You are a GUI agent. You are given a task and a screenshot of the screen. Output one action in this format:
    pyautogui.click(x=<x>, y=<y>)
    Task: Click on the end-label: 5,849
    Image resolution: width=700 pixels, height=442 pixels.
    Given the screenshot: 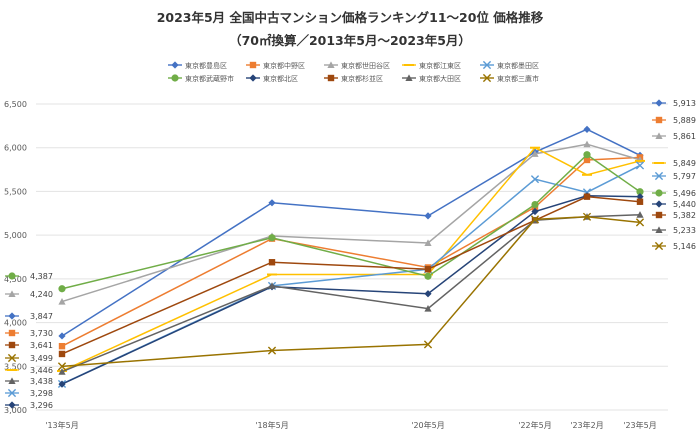 What is the action you would take?
    pyautogui.click(x=674, y=163)
    